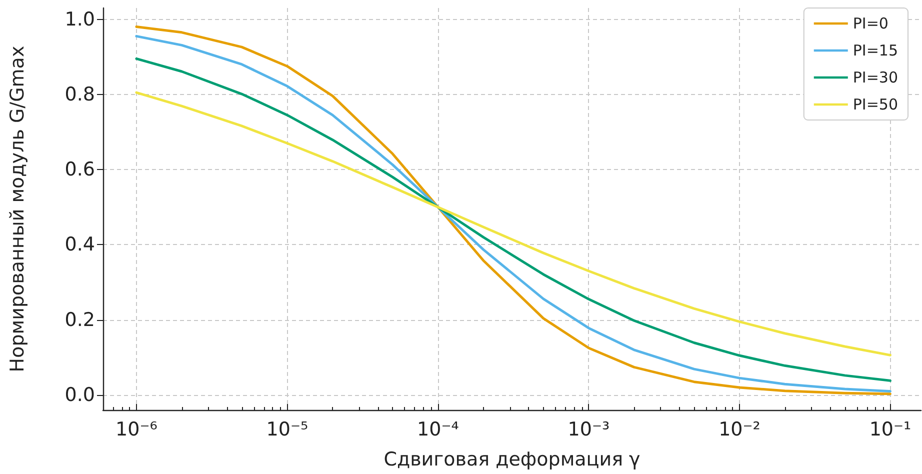 The width and height of the screenshot is (922, 474). Describe the element at coordinates (79, 245) in the screenshot. I see `y-tick-label: 0.4` at that location.